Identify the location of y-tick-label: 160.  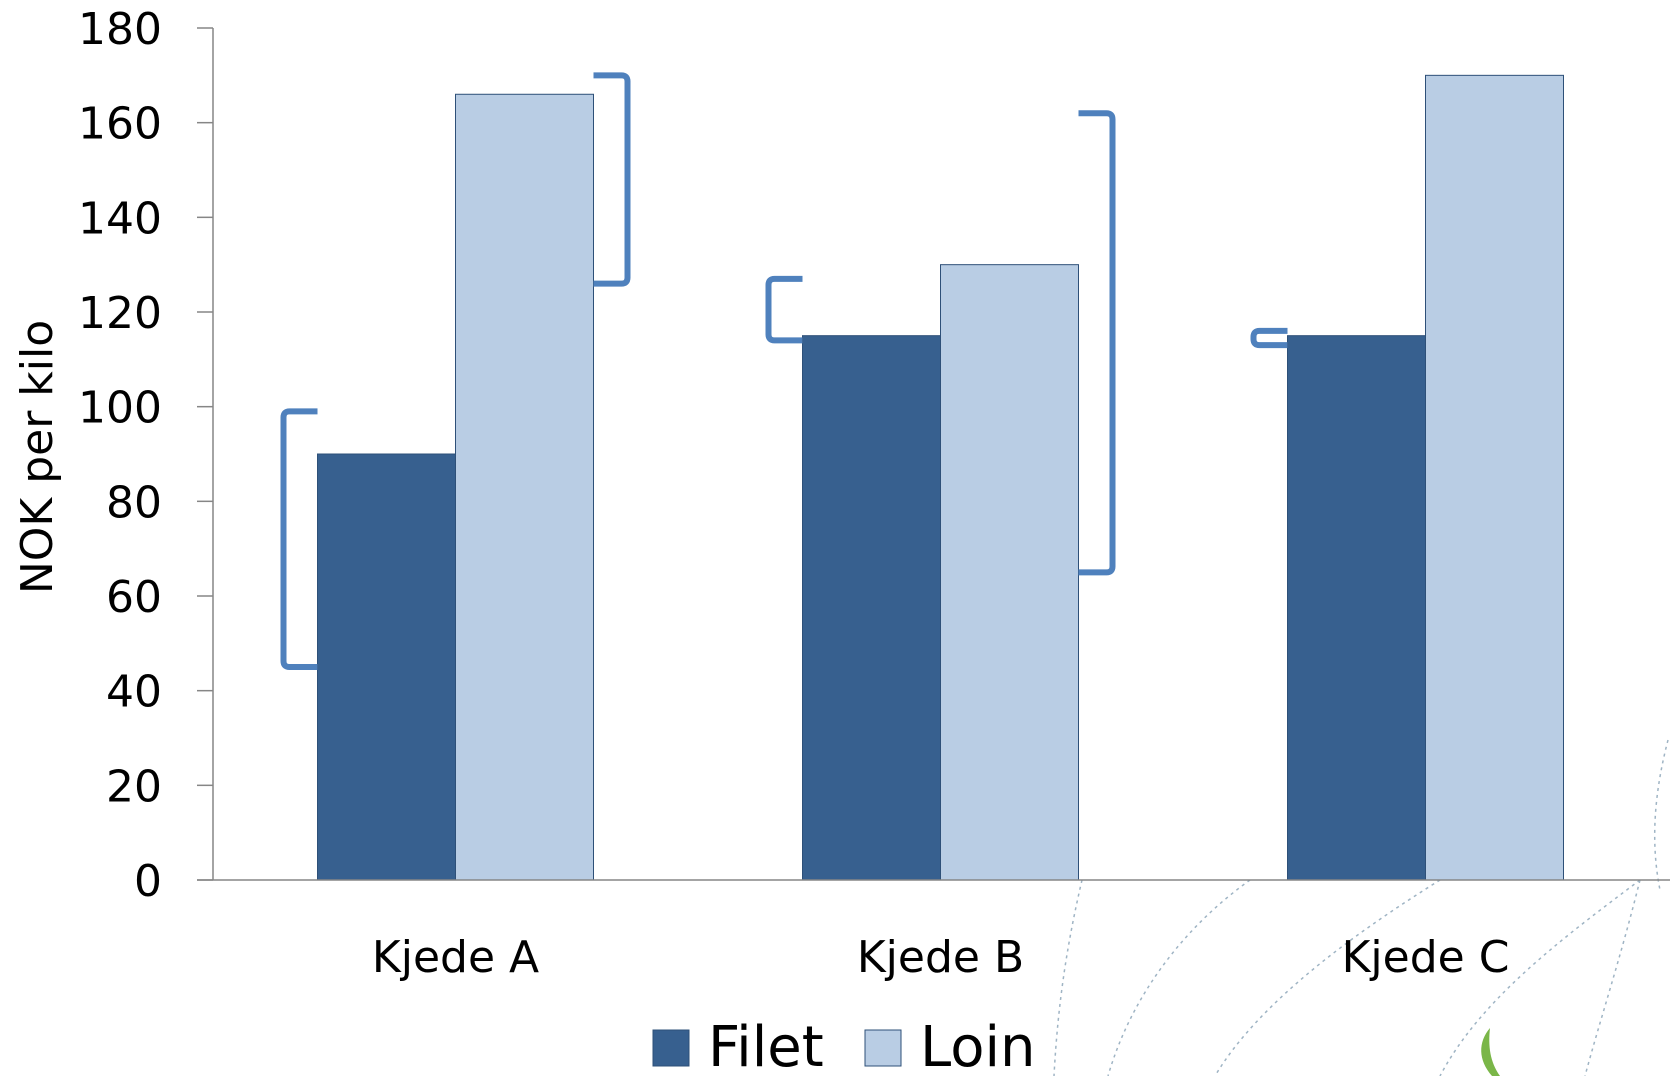
(120, 124).